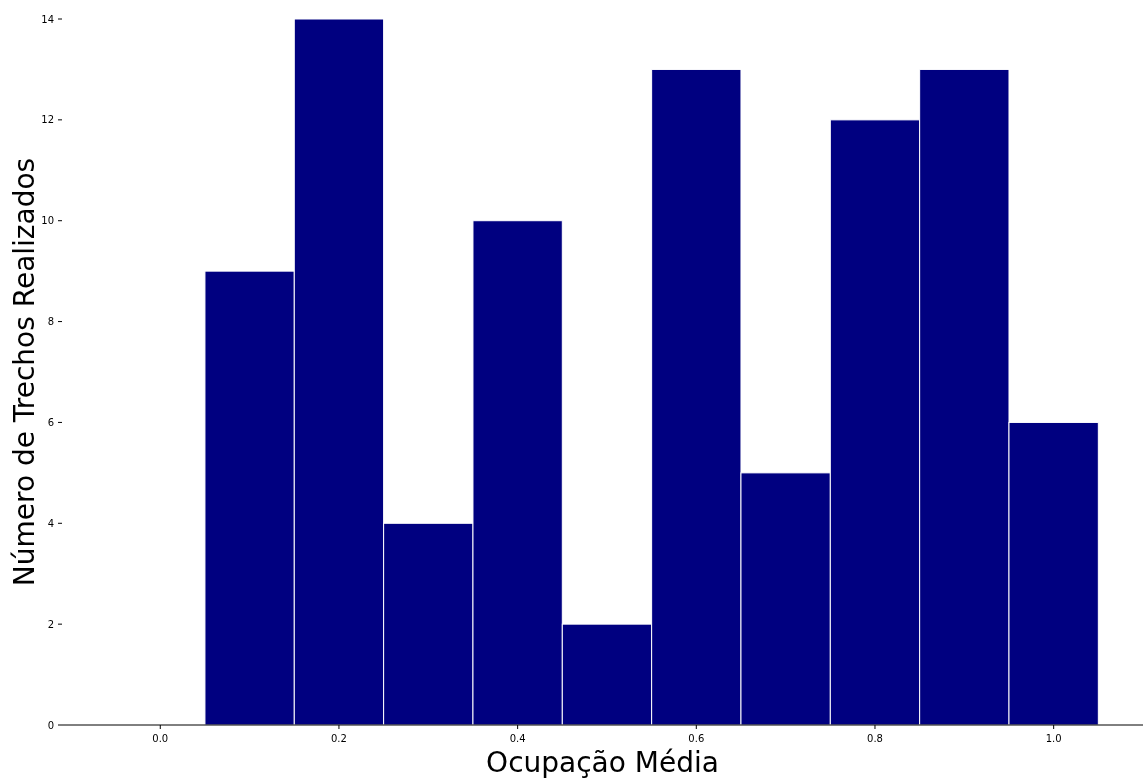  I want to click on x-axis-title: Ocupação Média, so click(602, 762).